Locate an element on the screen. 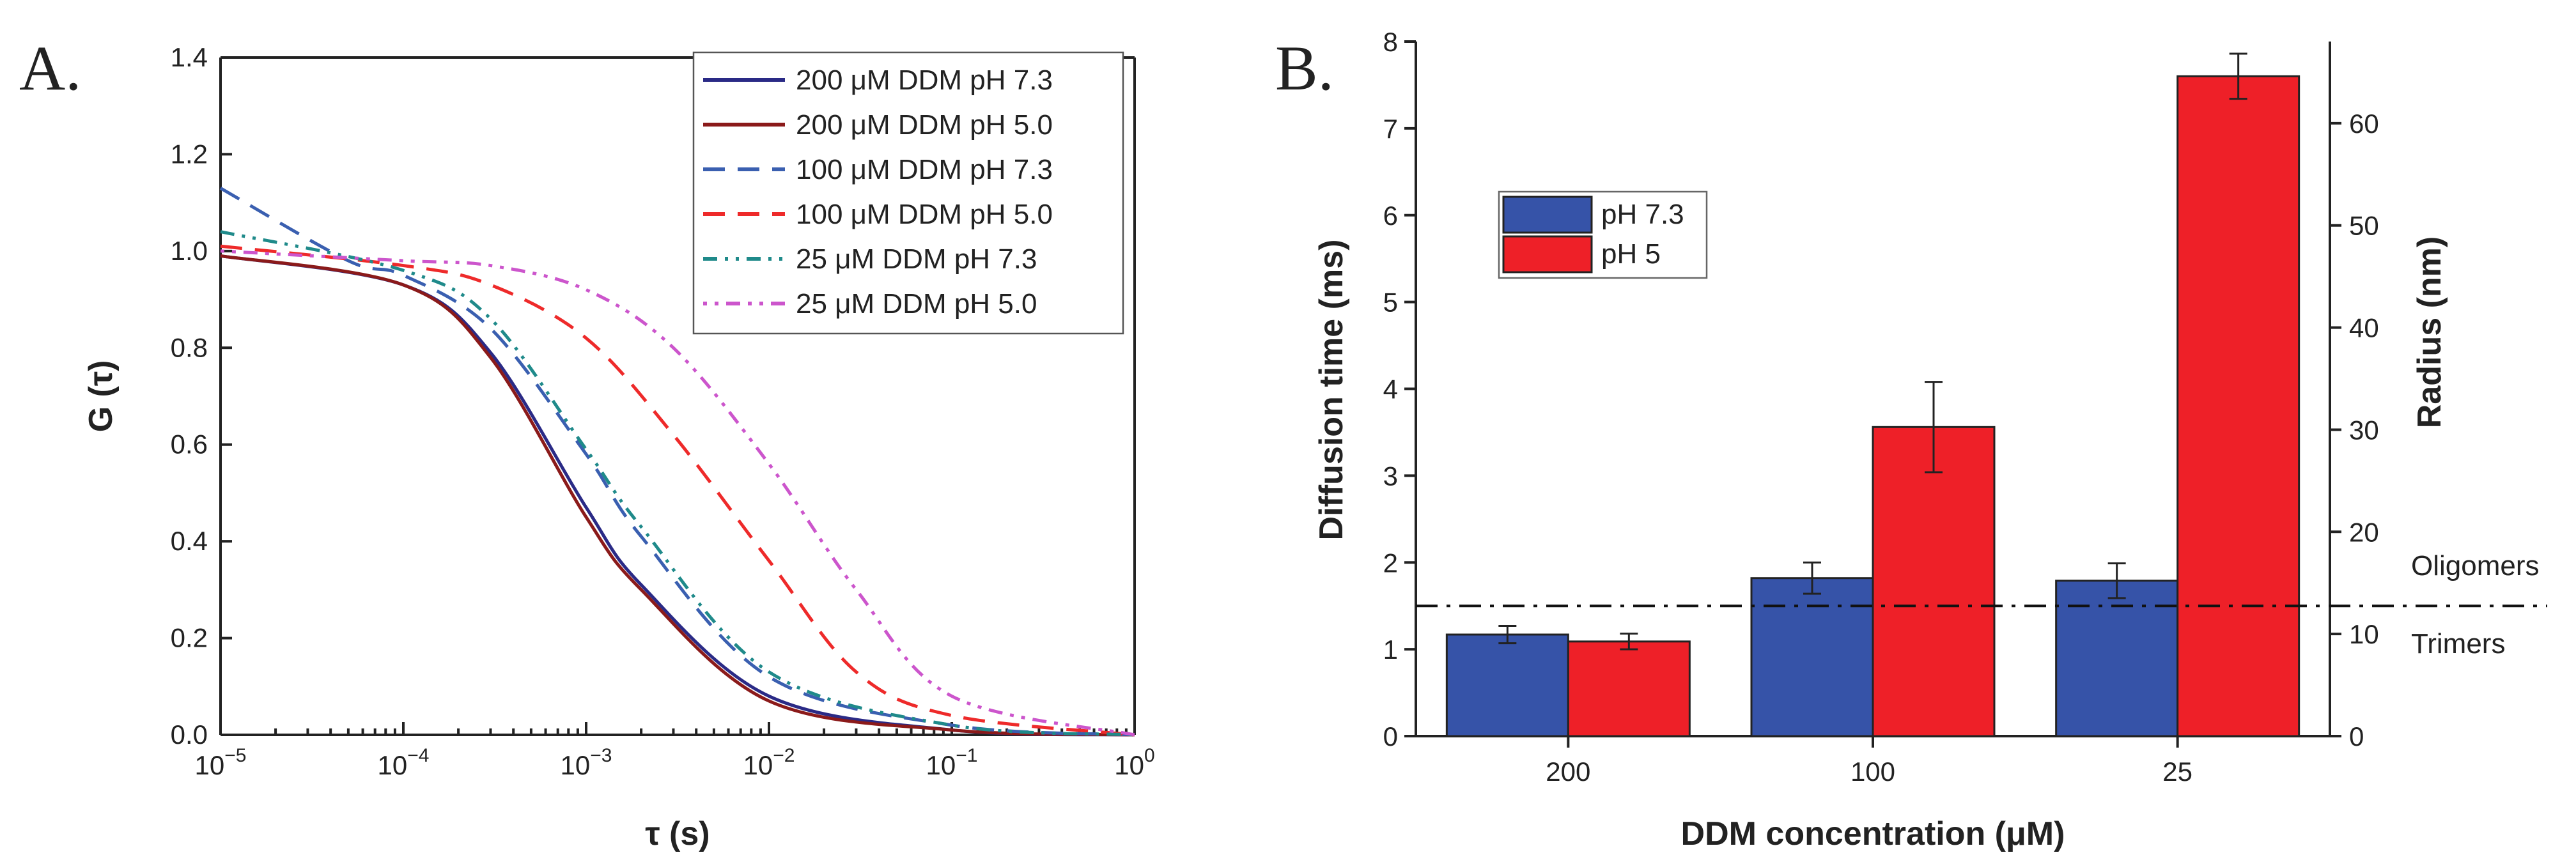 The width and height of the screenshot is (2576, 862). b-y-tick-label: 6 is located at coordinates (1390, 216).